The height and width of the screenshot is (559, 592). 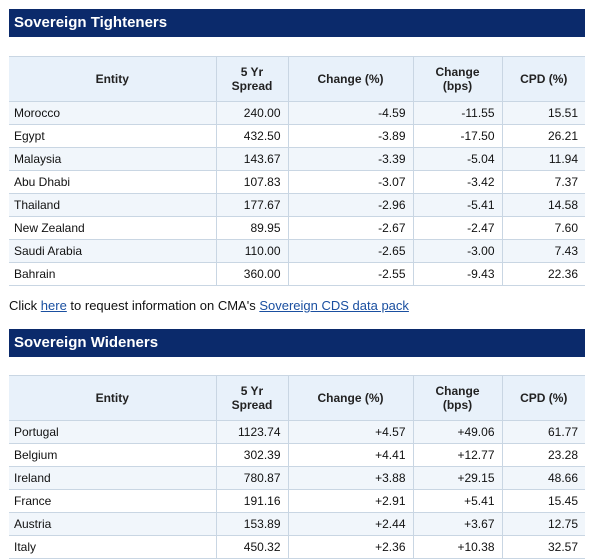 What do you see at coordinates (297, 455) in the screenshot?
I see `table-row: Belgium 302.39 +4.41 +12.77 23.28` at bounding box center [297, 455].